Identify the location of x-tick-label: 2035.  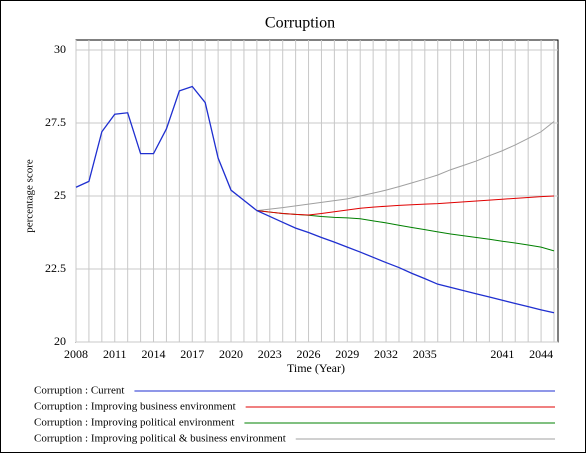
(425, 354).